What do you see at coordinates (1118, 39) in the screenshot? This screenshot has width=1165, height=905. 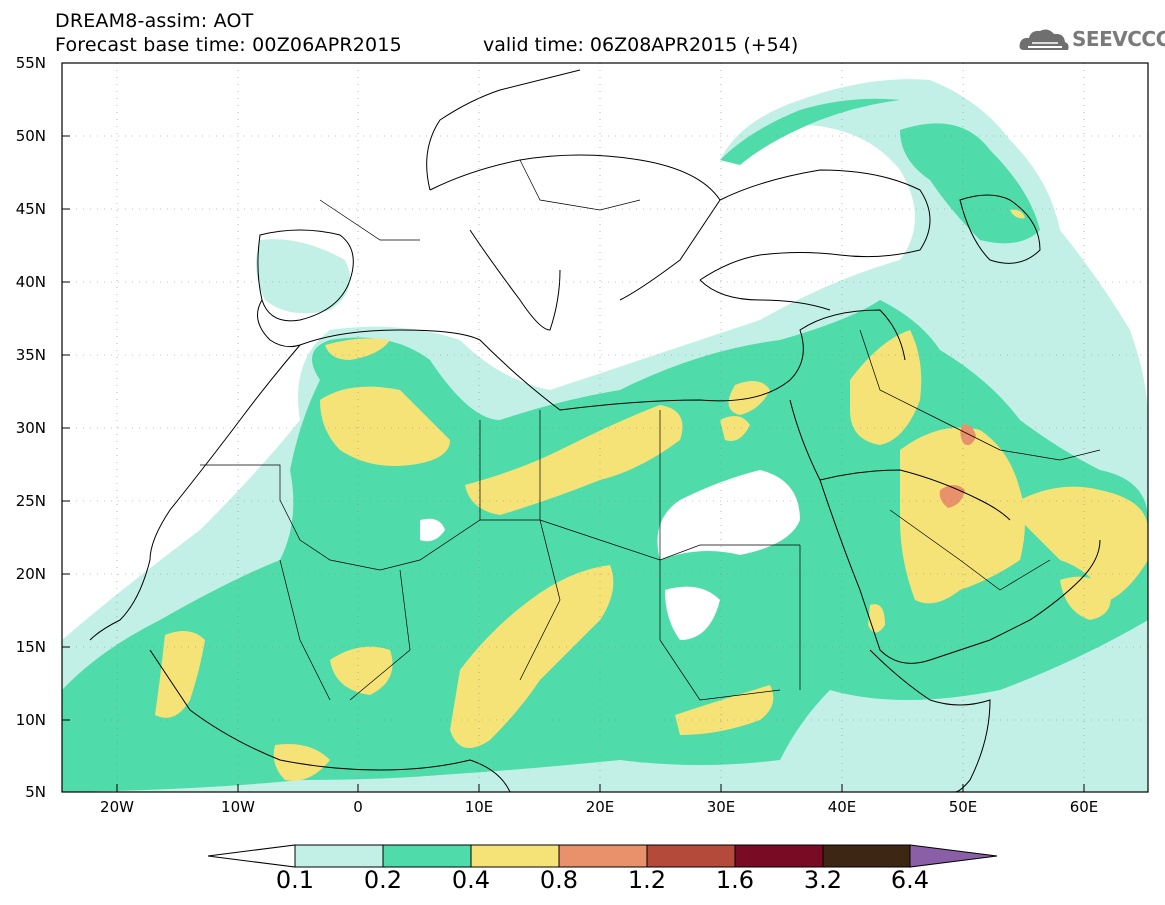 I see `logo-text: SEEVCCC` at bounding box center [1118, 39].